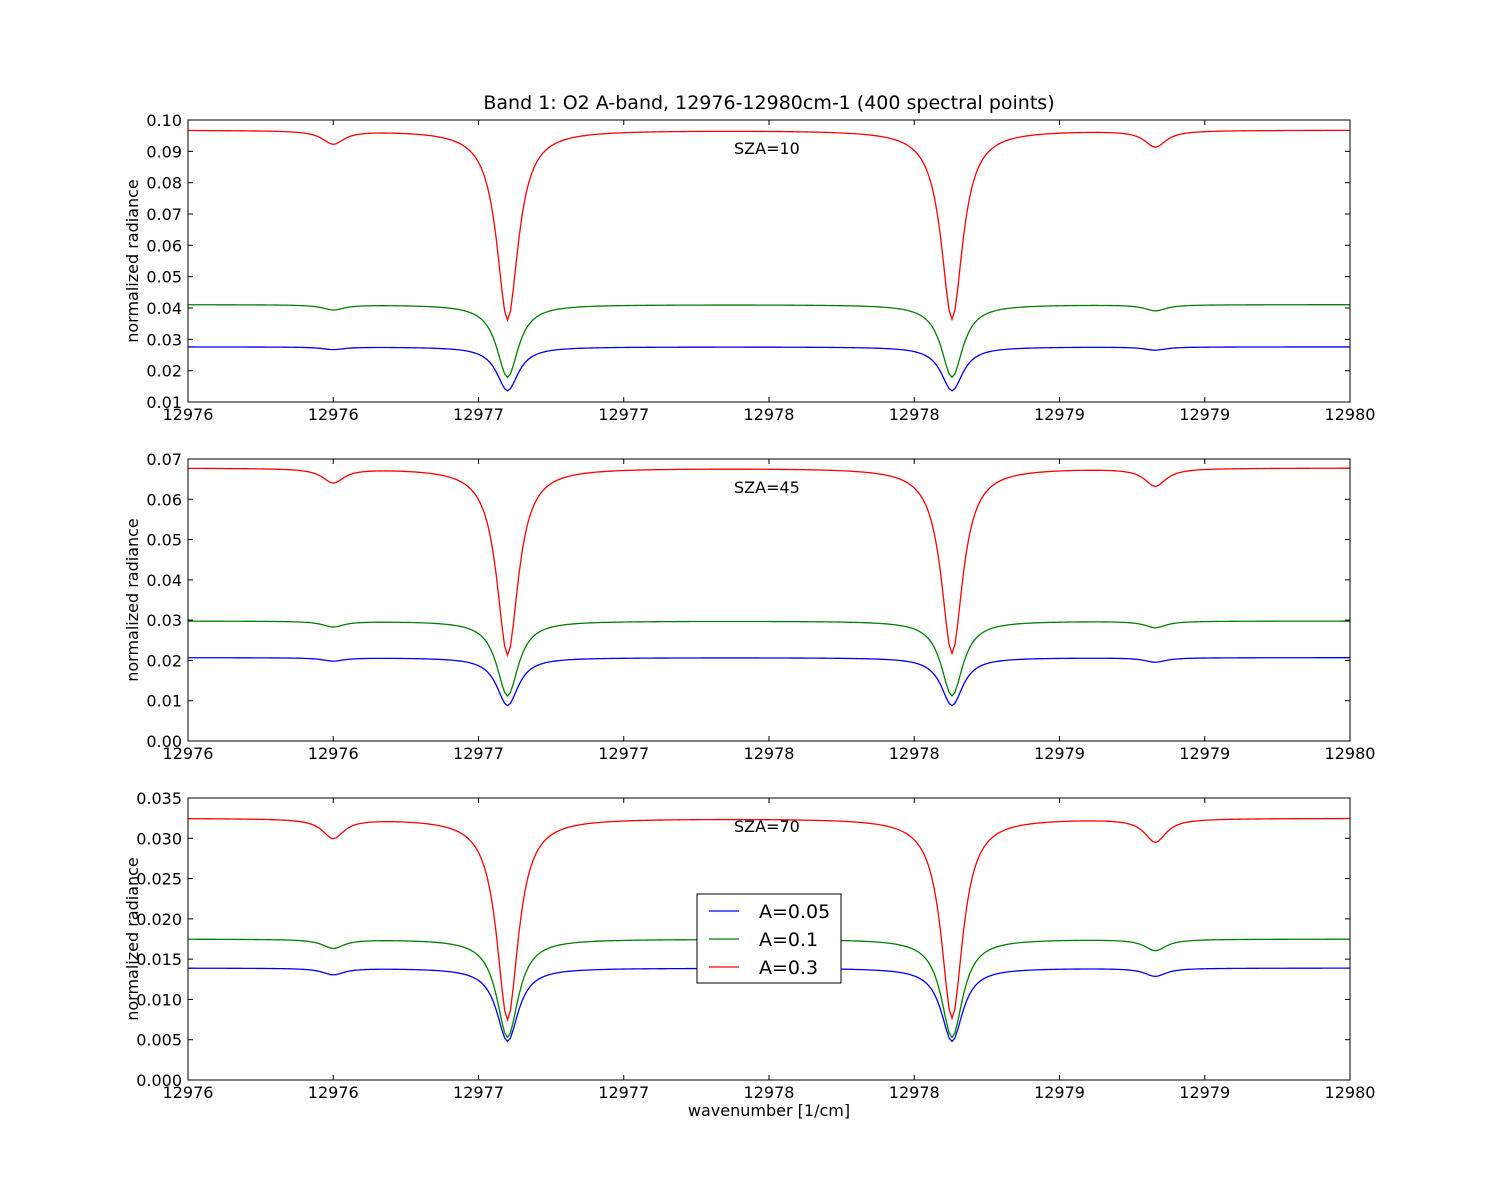  I want to click on sza-annotation: SZA=45, so click(767, 487).